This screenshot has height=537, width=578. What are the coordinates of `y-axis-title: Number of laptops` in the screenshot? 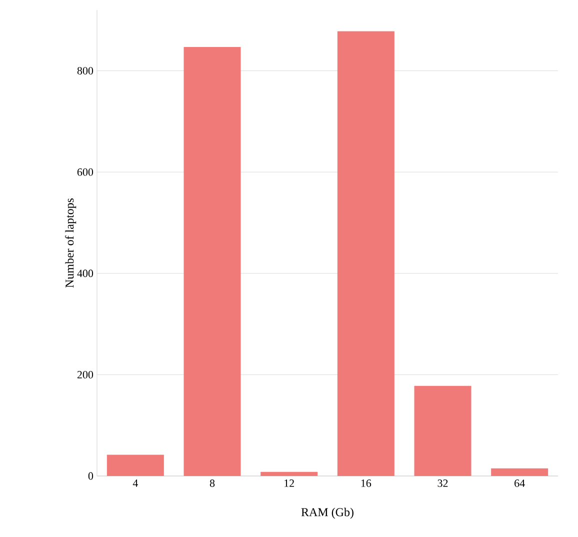 It's located at (70, 243).